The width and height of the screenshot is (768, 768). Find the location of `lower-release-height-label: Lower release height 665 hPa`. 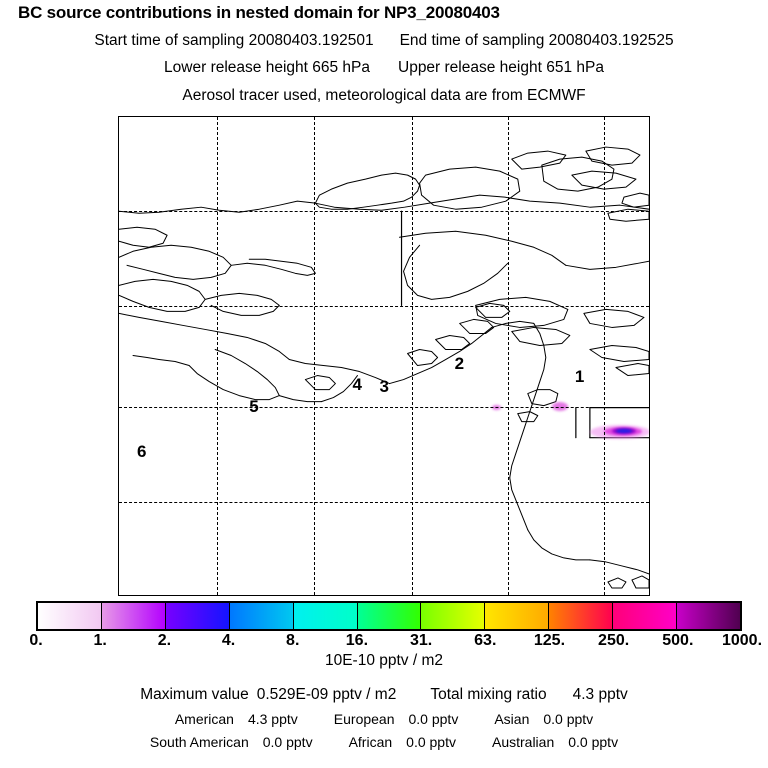

lower-release-height-label: Lower release height 665 hPa is located at coordinates (267, 67).